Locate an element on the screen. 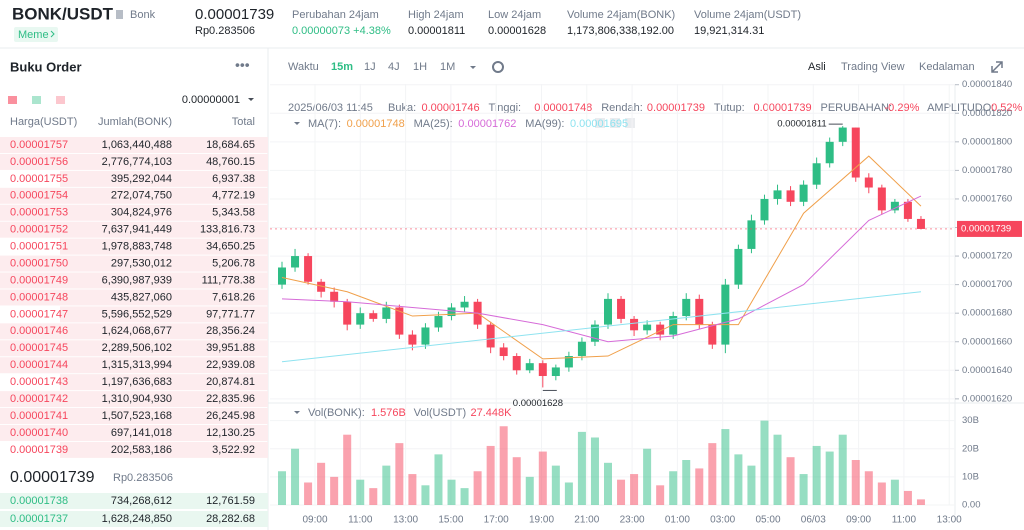  ask-cell: 0.00001752 is located at coordinates (39, 230).